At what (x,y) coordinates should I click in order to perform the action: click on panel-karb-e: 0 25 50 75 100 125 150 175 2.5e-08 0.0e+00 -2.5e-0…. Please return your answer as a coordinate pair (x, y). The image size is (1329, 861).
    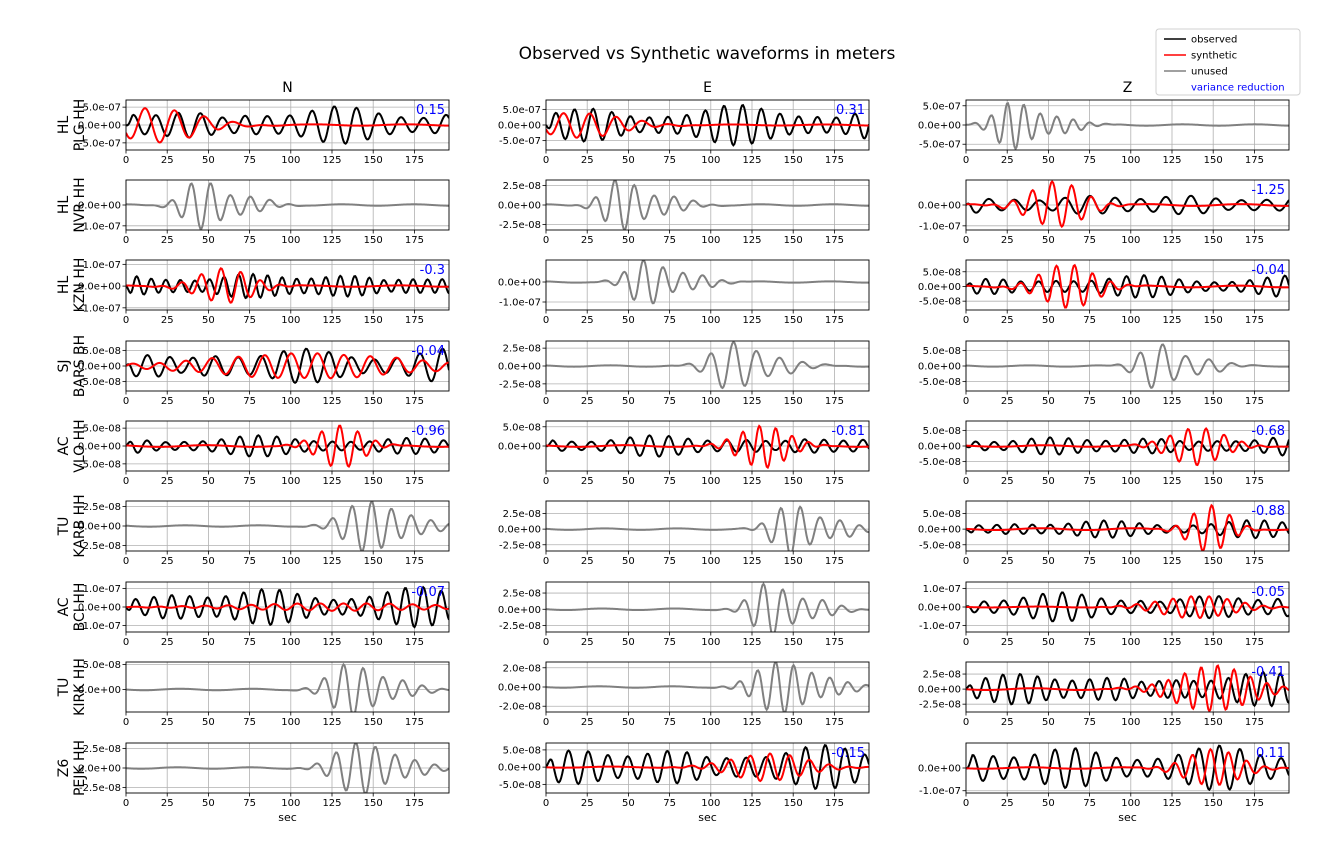
    Looking at the image, I should click on (684, 533).